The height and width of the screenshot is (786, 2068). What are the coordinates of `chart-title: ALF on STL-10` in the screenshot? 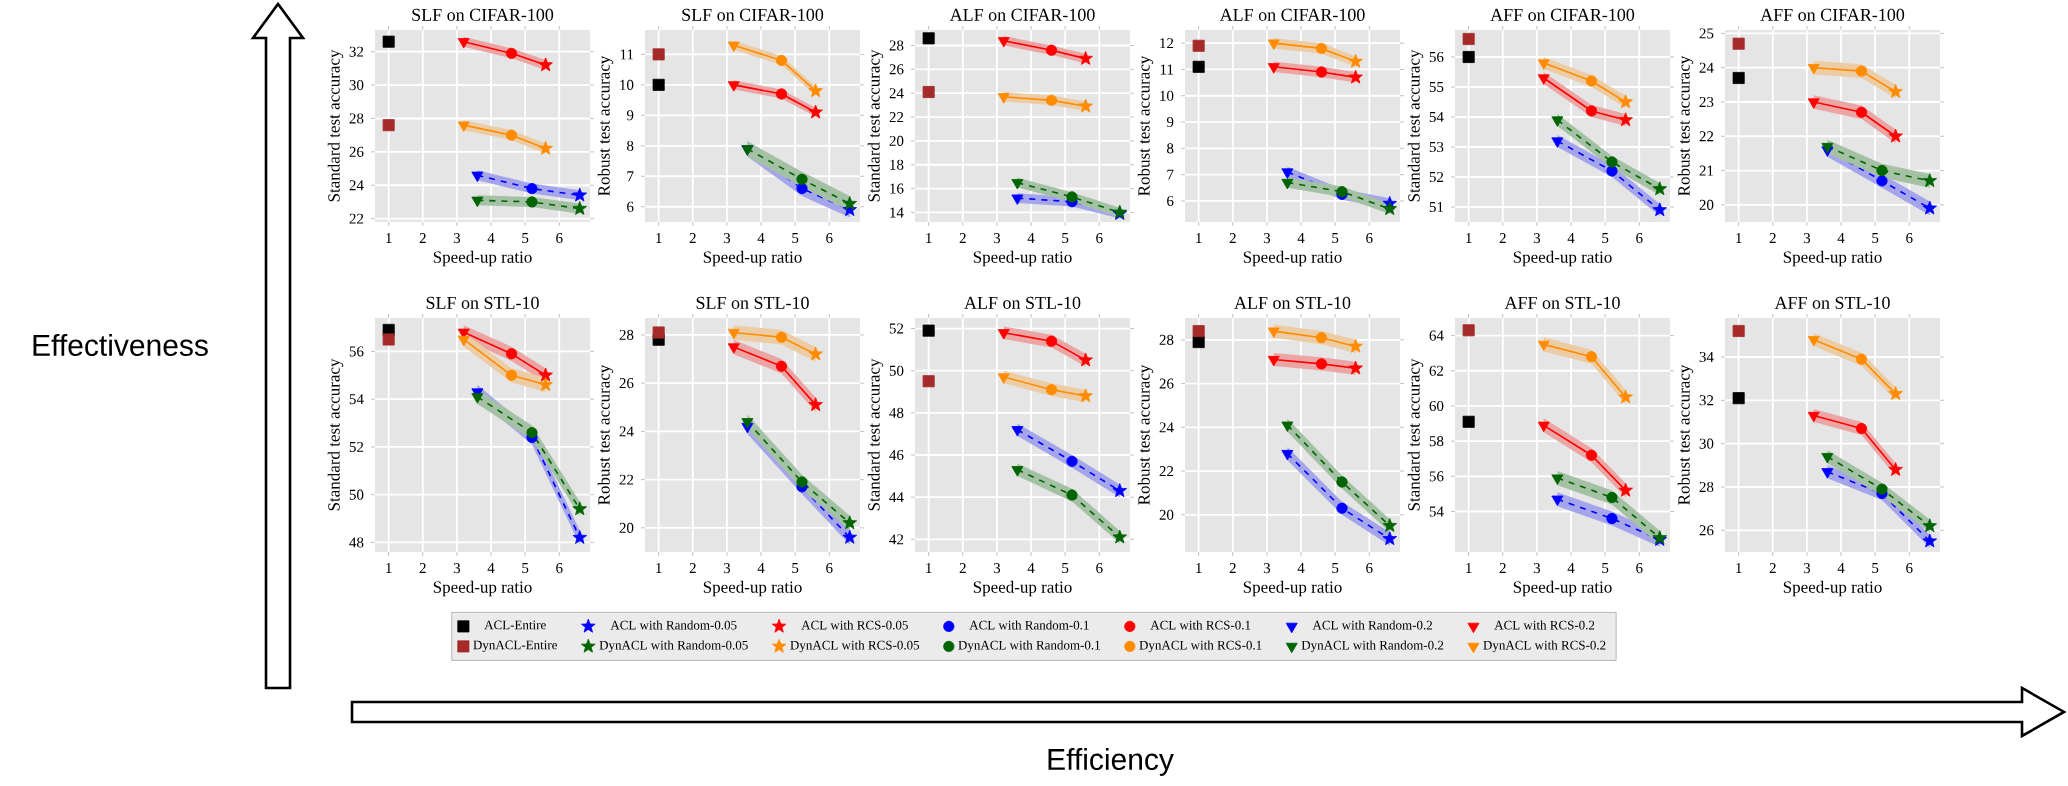 It's located at (1022, 302).